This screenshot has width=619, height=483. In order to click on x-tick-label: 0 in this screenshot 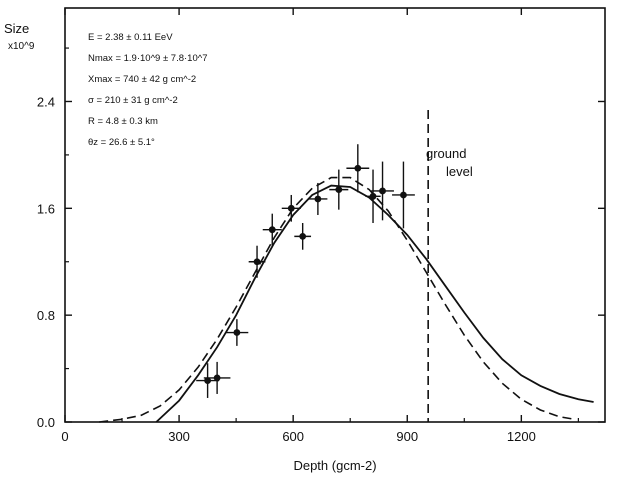, I will do `click(64, 436)`.